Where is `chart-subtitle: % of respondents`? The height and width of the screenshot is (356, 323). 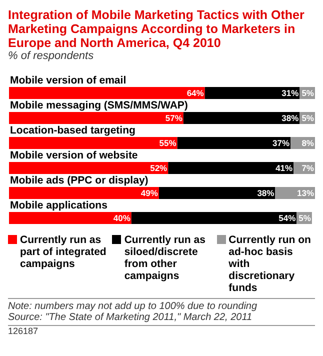 chart-subtitle: % of respondents is located at coordinates (51, 56).